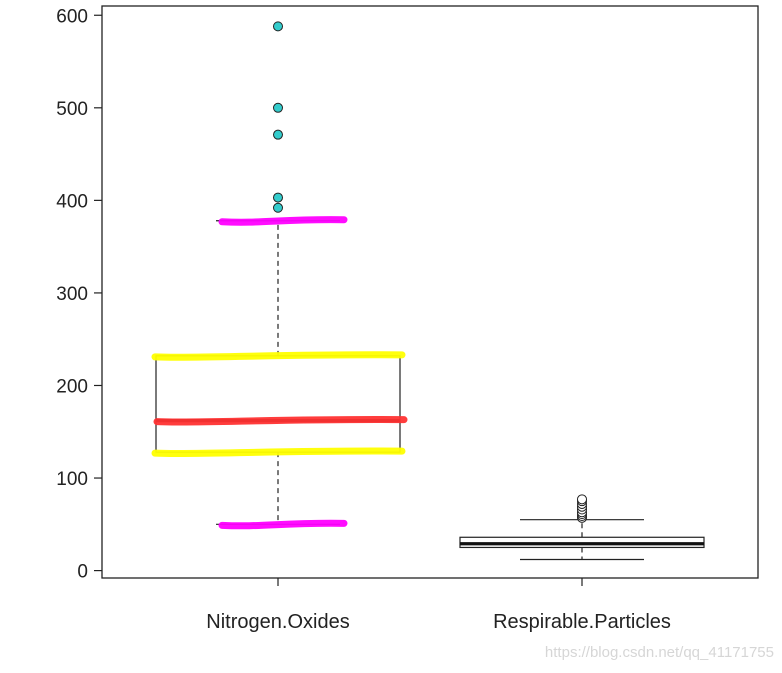  Describe the element at coordinates (72, 109) in the screenshot. I see `y-tick-label: 500` at that location.